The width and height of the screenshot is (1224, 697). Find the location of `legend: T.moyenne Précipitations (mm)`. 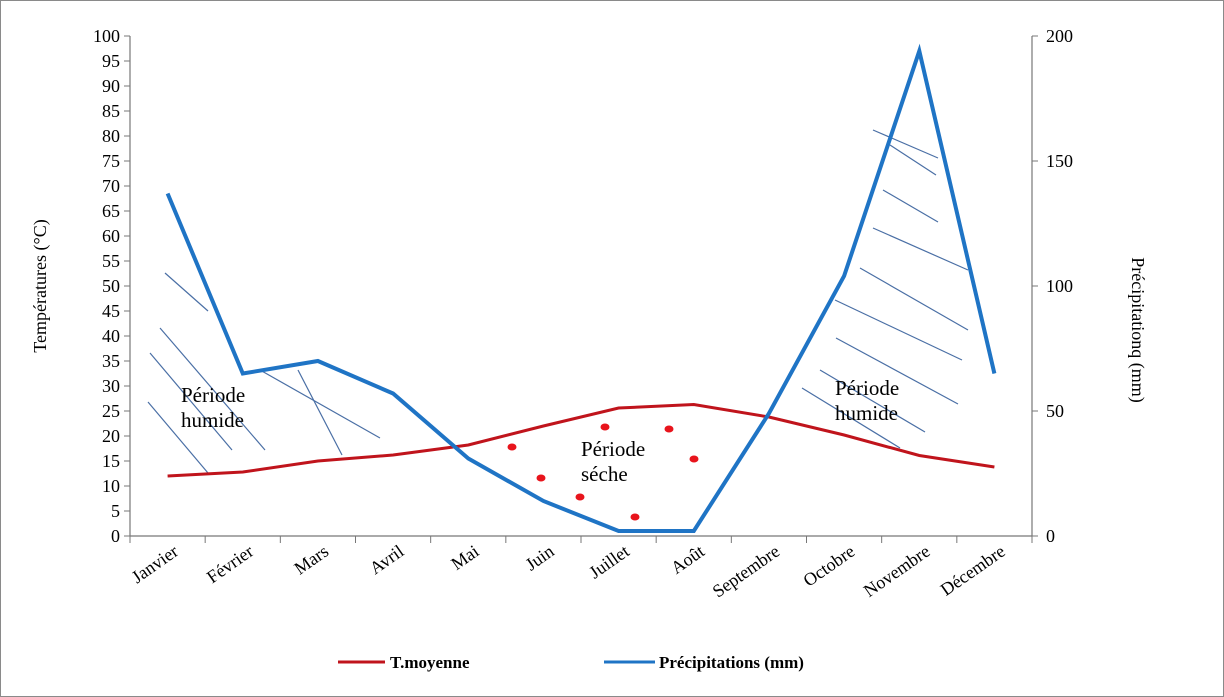

legend: T.moyenne Précipitations (mm) is located at coordinates (571, 662).